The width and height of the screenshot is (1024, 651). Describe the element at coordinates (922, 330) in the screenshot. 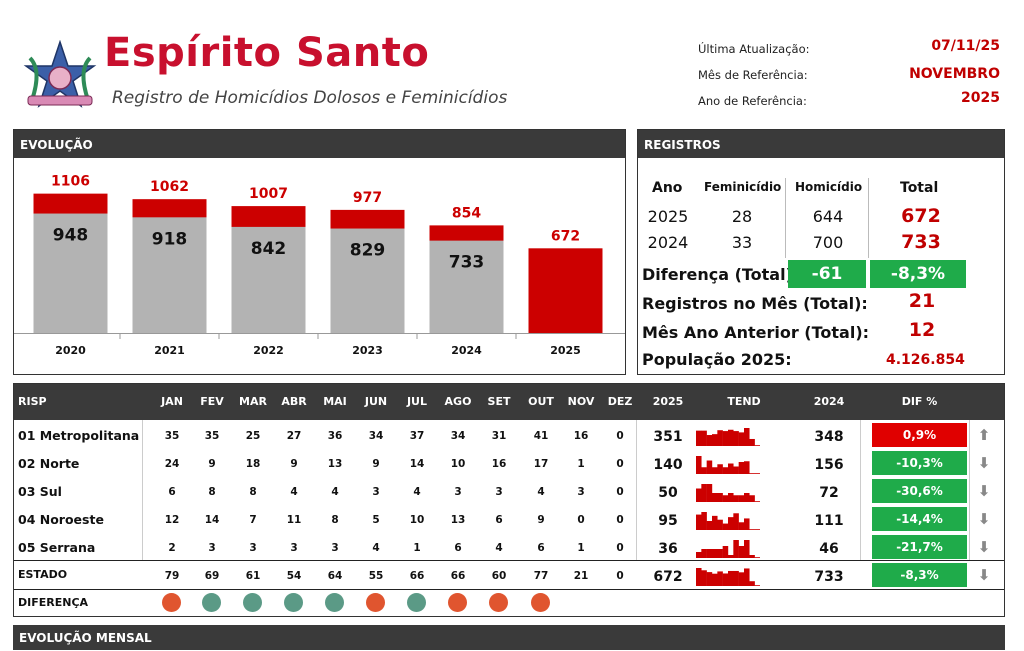

I see `mes-ano-anterior-value: 12` at that location.